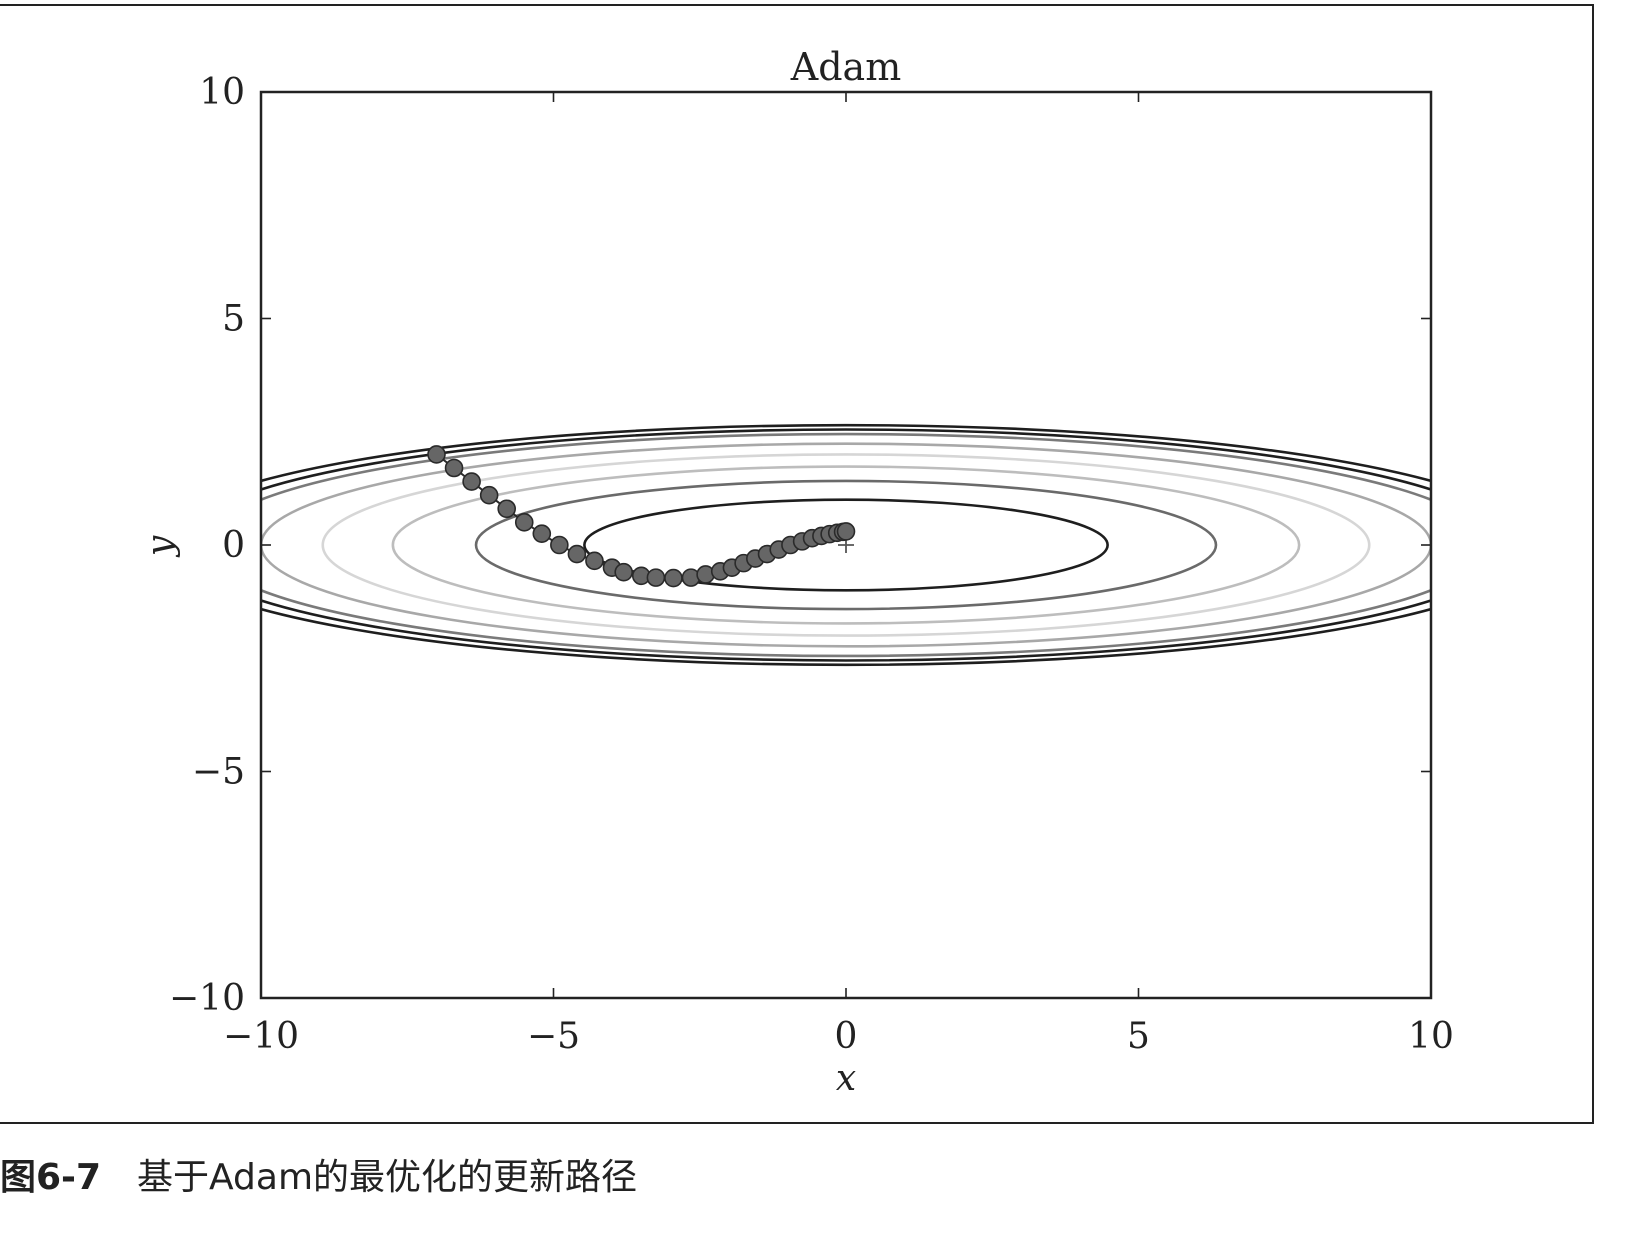  What do you see at coordinates (1431, 1036) in the screenshot?
I see `x-tick-label: 10` at bounding box center [1431, 1036].